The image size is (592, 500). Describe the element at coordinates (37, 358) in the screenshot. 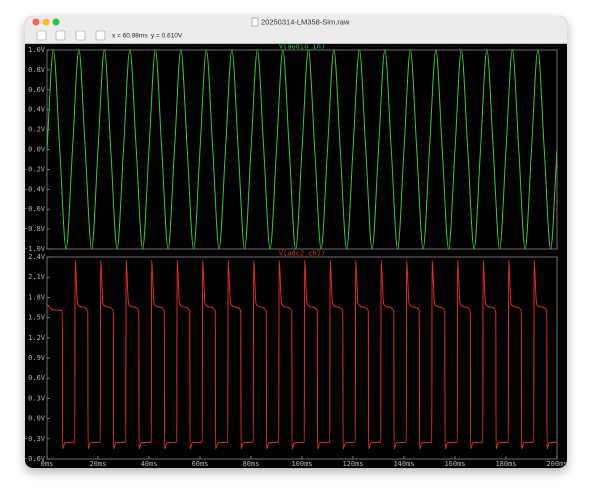

I see `y-tick-label: 0.9V` at that location.